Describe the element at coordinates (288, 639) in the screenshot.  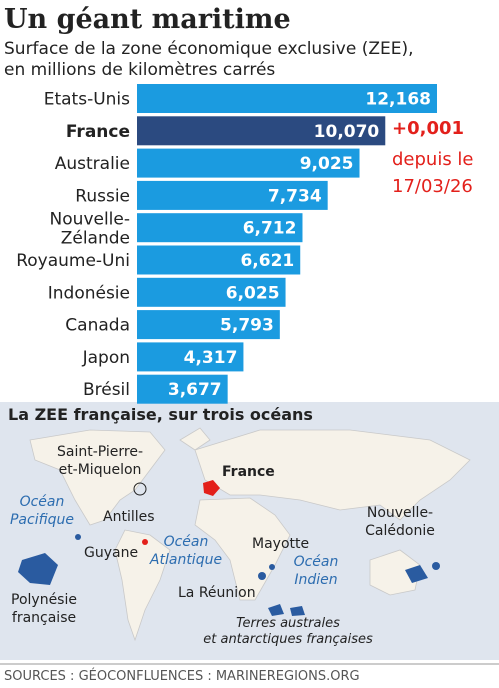
I see `label-line: et antarctiques françaises` at that location.